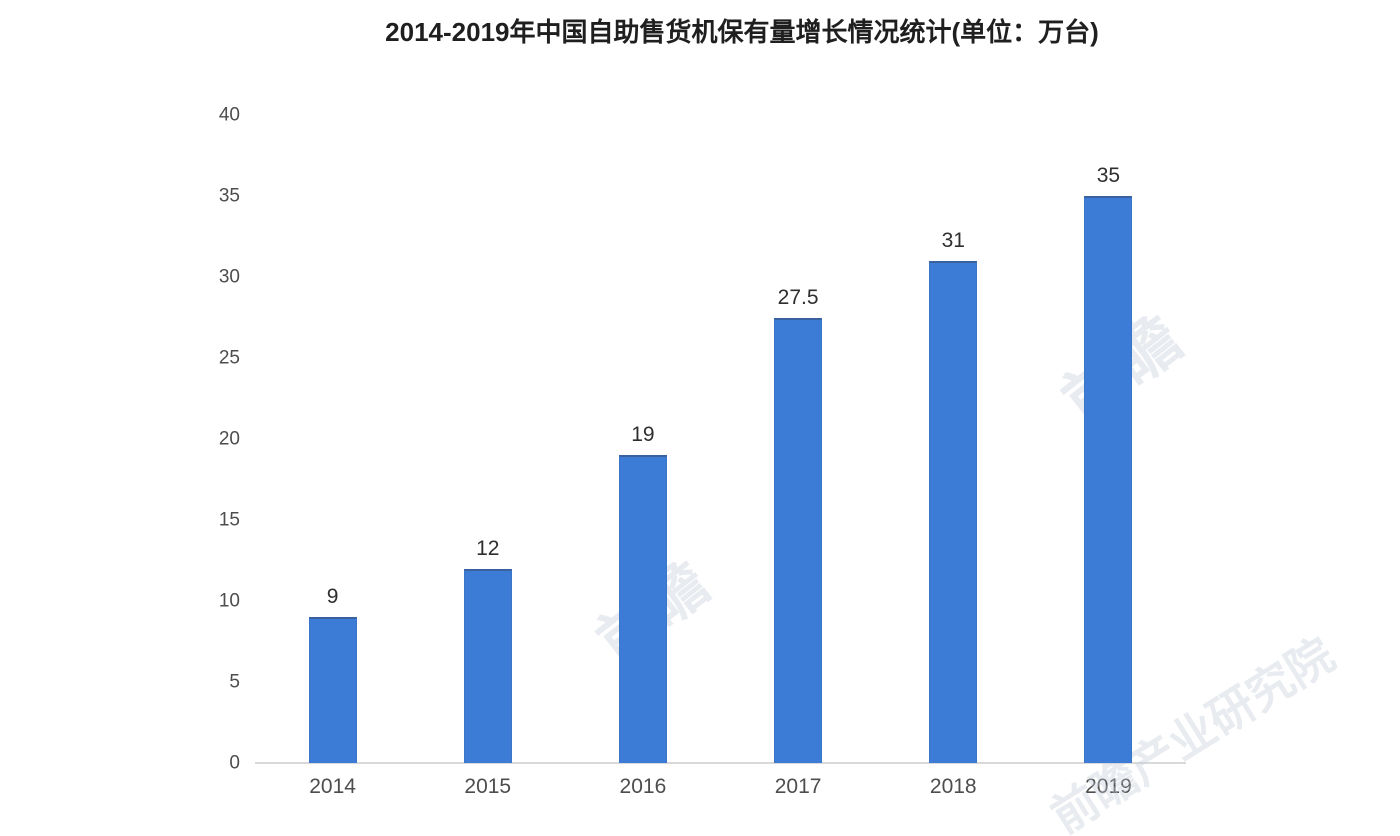 This screenshot has width=1400, height=836. I want to click on bar-value-label: 35, so click(1108, 175).